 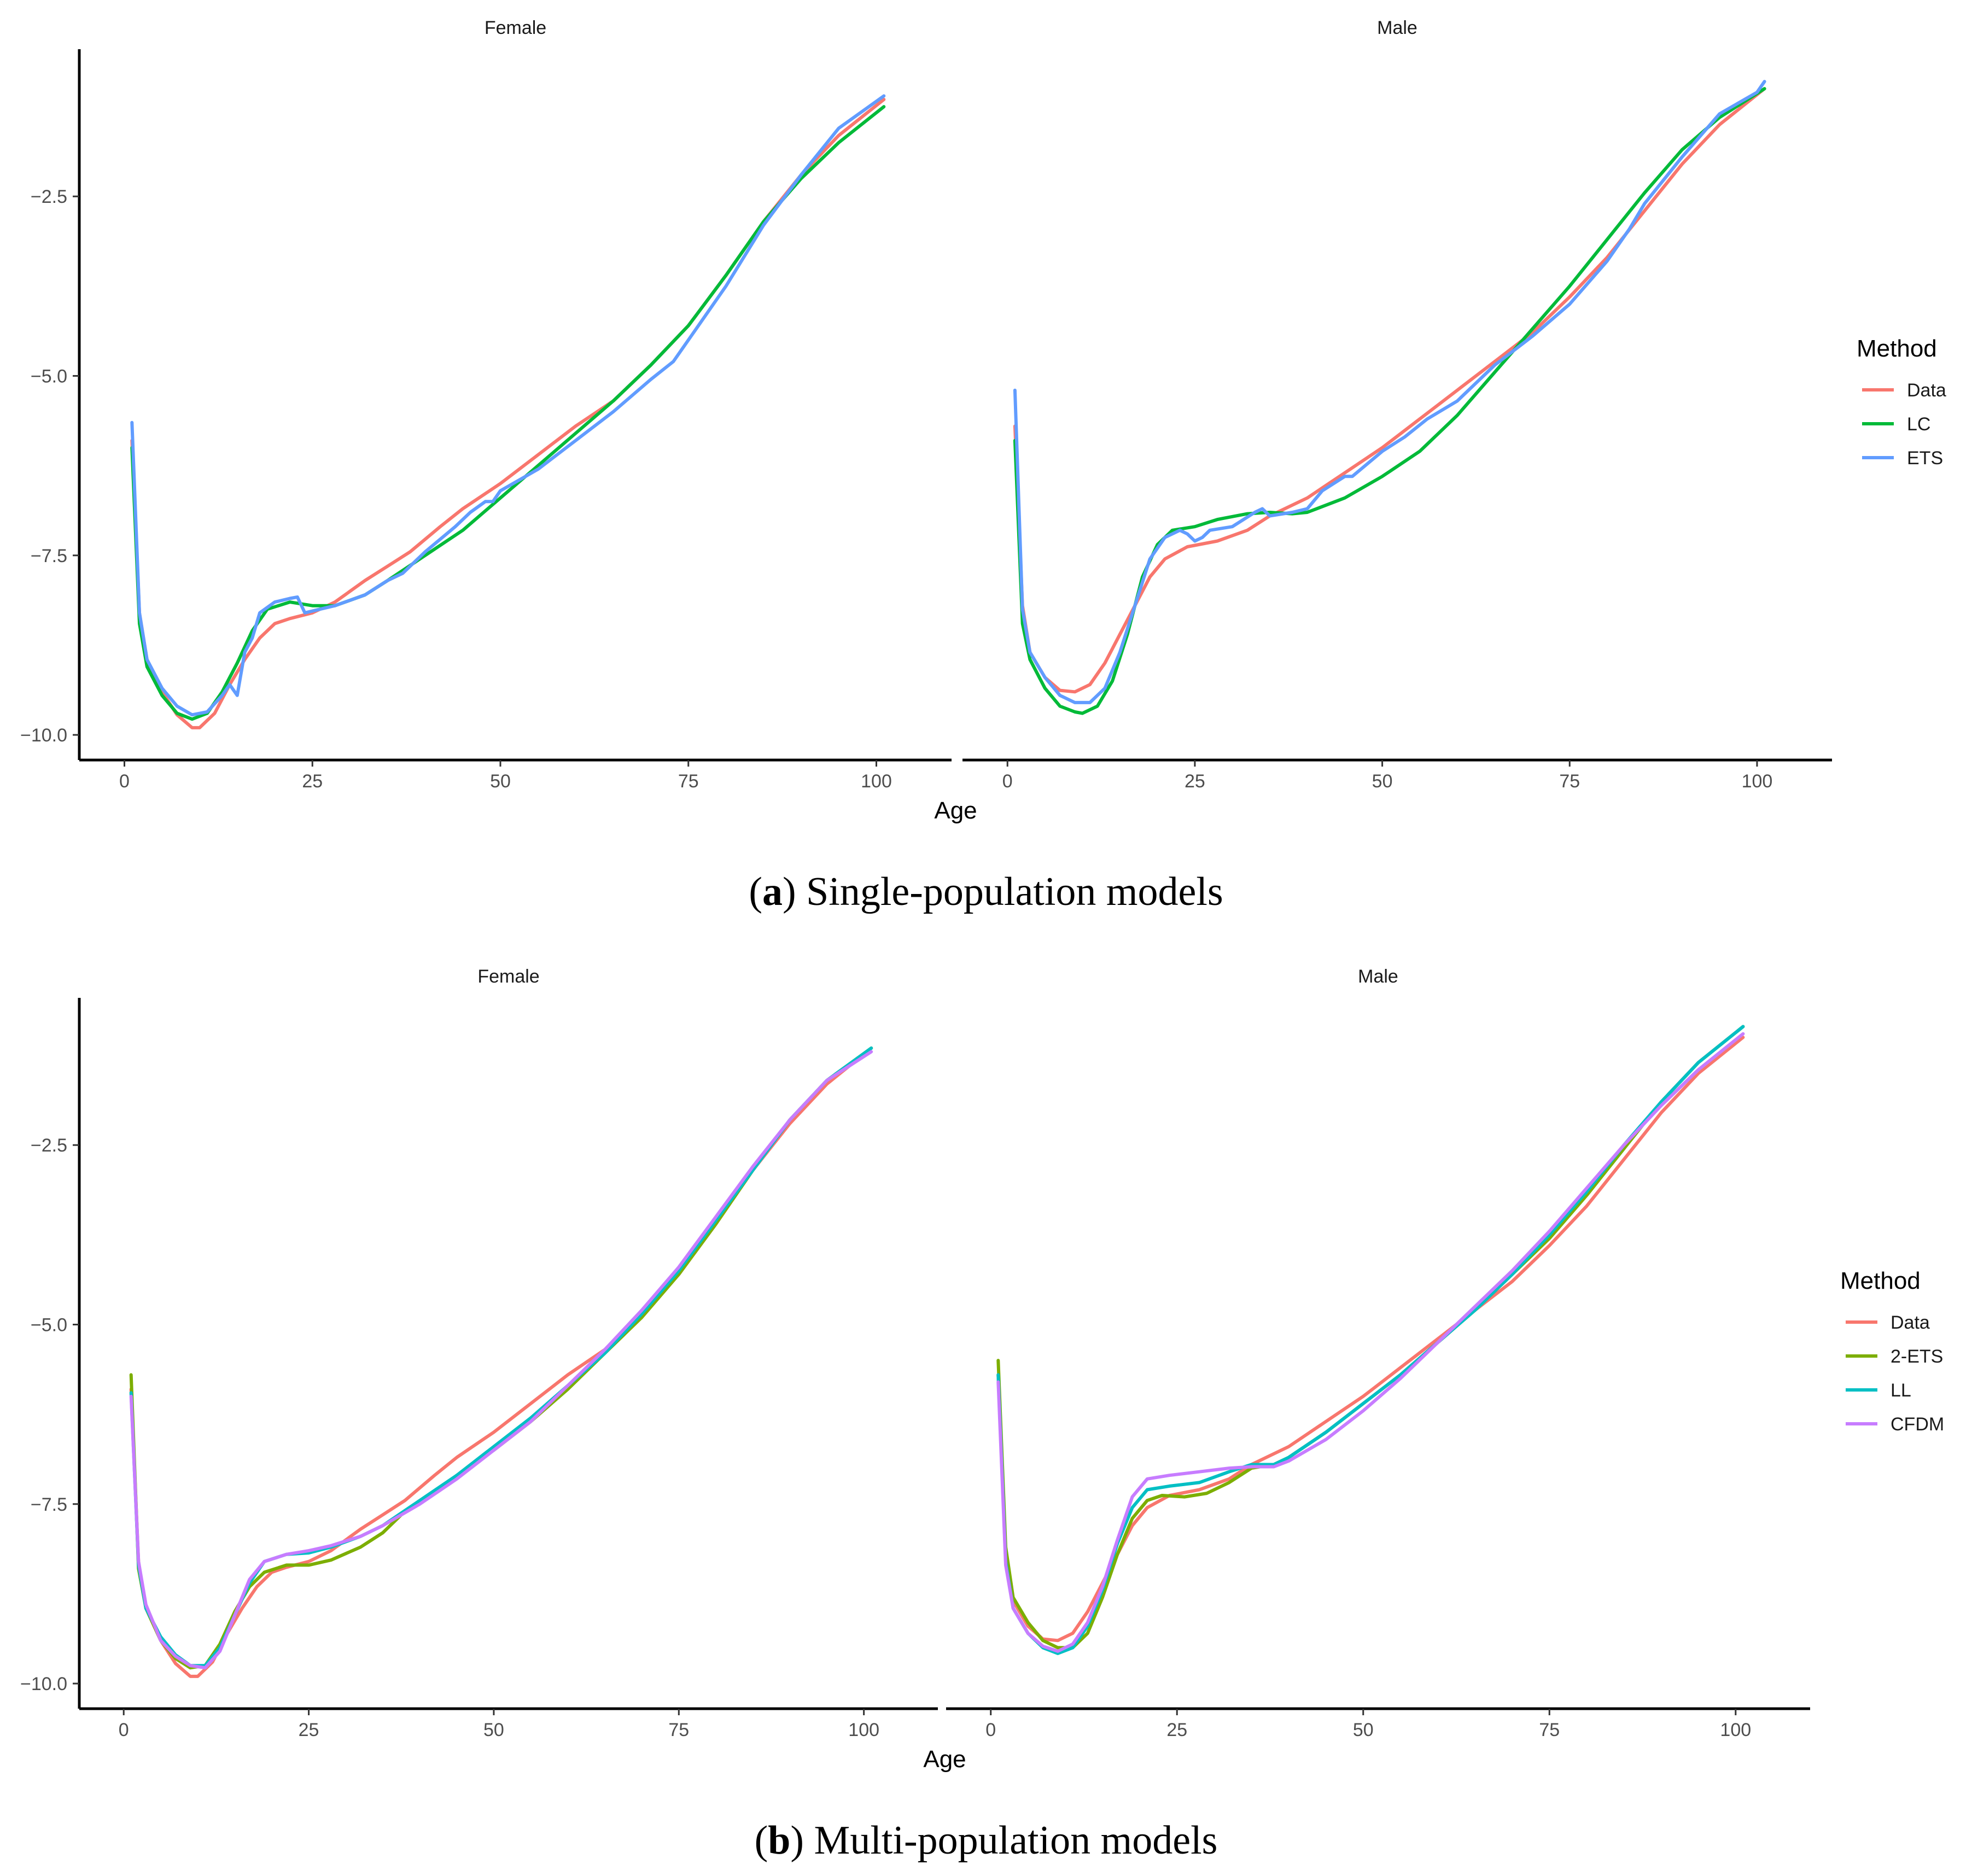 What do you see at coordinates (779, 1840) in the screenshot?
I see `caption-label: b` at bounding box center [779, 1840].